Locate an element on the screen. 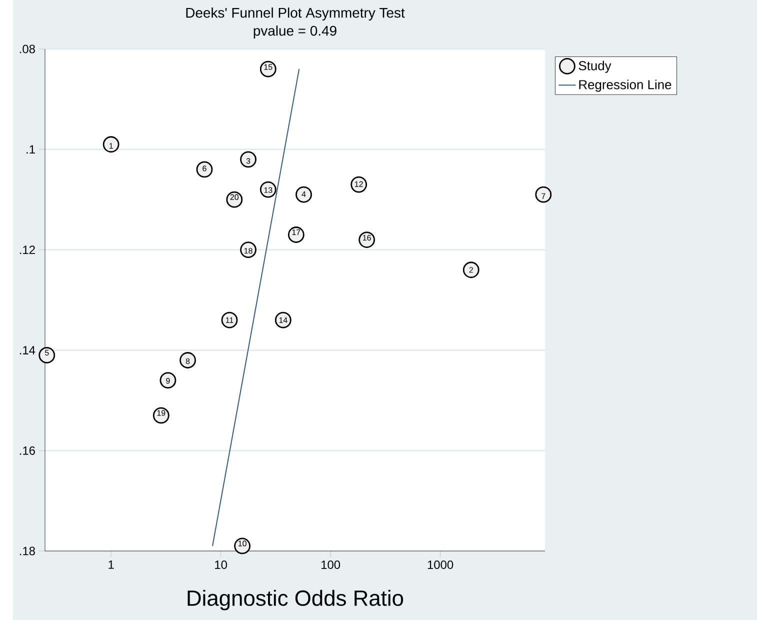  x-axis-title: Diagnostic Odds Ratio is located at coordinates (296, 600).